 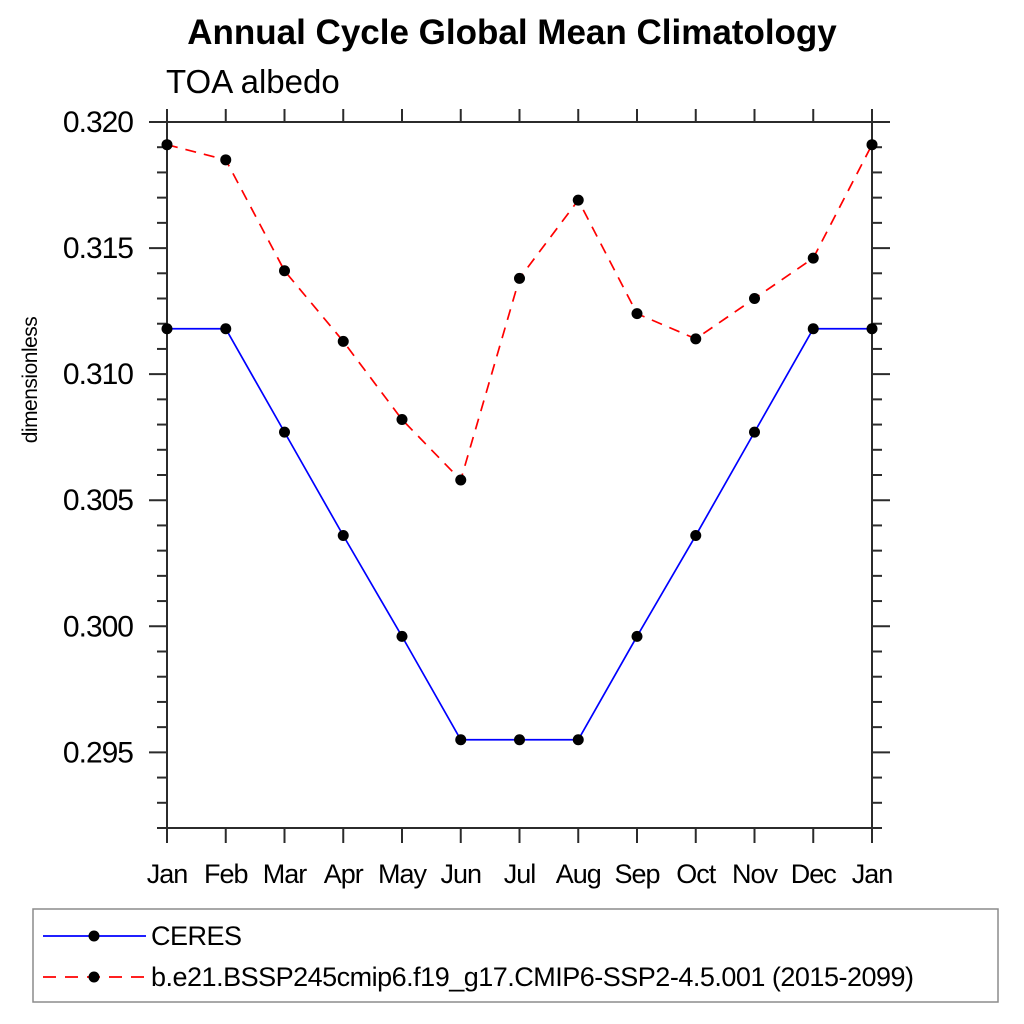 What do you see at coordinates (98, 500) in the screenshot?
I see `y-tick-label: 0.305` at bounding box center [98, 500].